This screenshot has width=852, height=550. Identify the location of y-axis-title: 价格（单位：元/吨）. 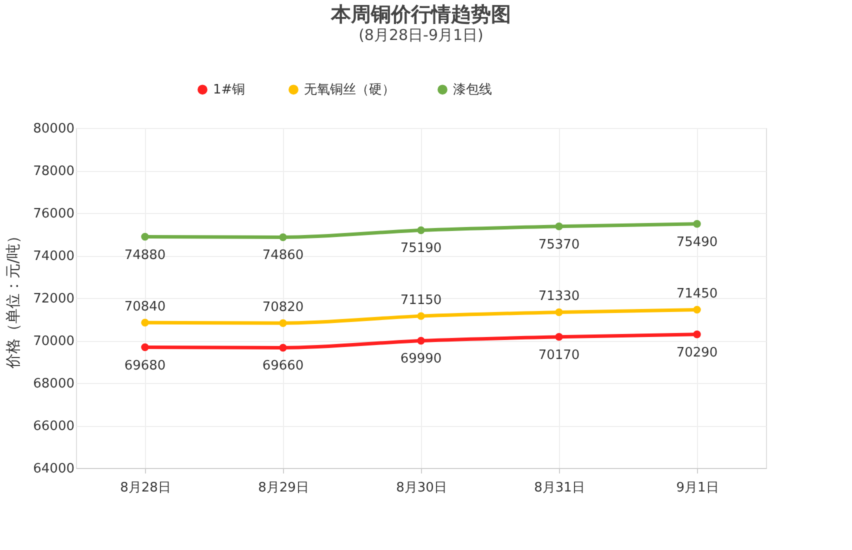
(13, 299).